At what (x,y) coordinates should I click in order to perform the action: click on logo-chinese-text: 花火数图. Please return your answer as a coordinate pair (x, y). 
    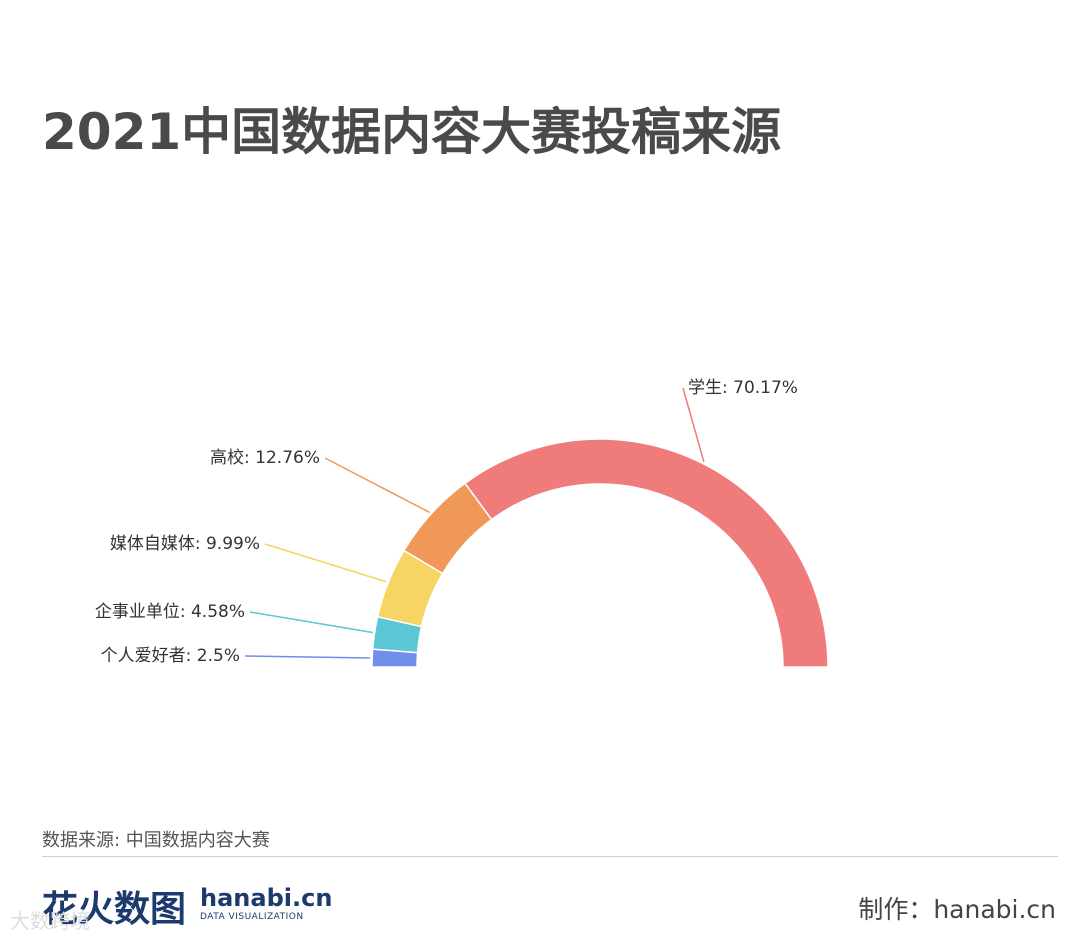
    Looking at the image, I should click on (114, 909).